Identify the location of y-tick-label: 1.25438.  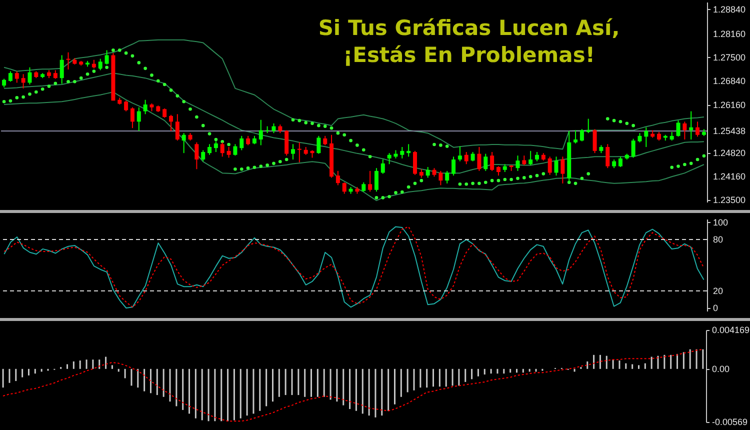
(729, 131).